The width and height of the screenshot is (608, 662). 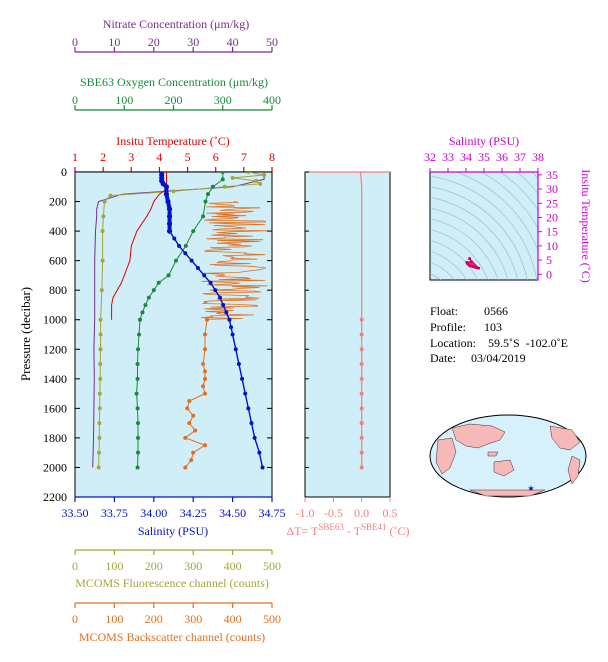 What do you see at coordinates (493, 327) in the screenshot?
I see `info-profile-value: 103` at bounding box center [493, 327].